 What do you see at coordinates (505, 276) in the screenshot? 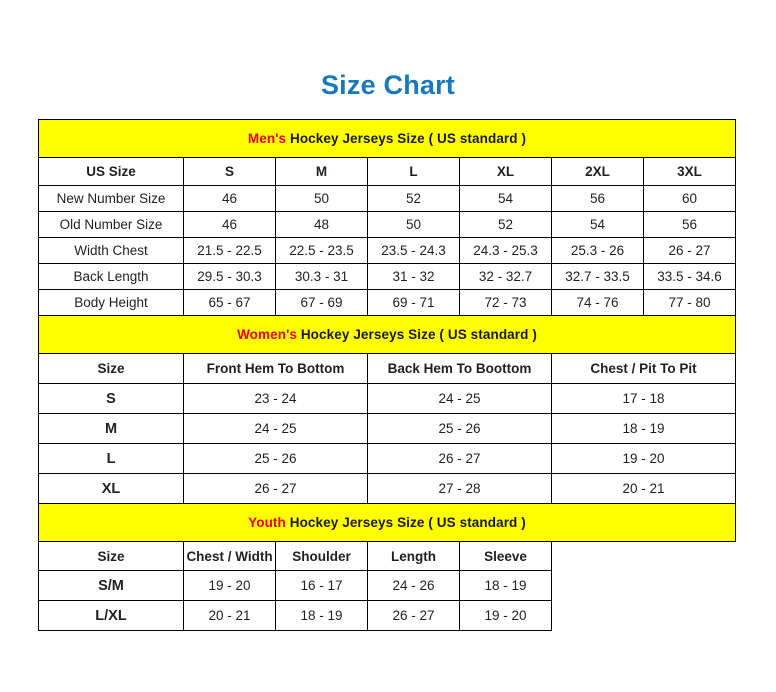
I see `cell-mens-3-3: 32 - 32.7` at bounding box center [505, 276].